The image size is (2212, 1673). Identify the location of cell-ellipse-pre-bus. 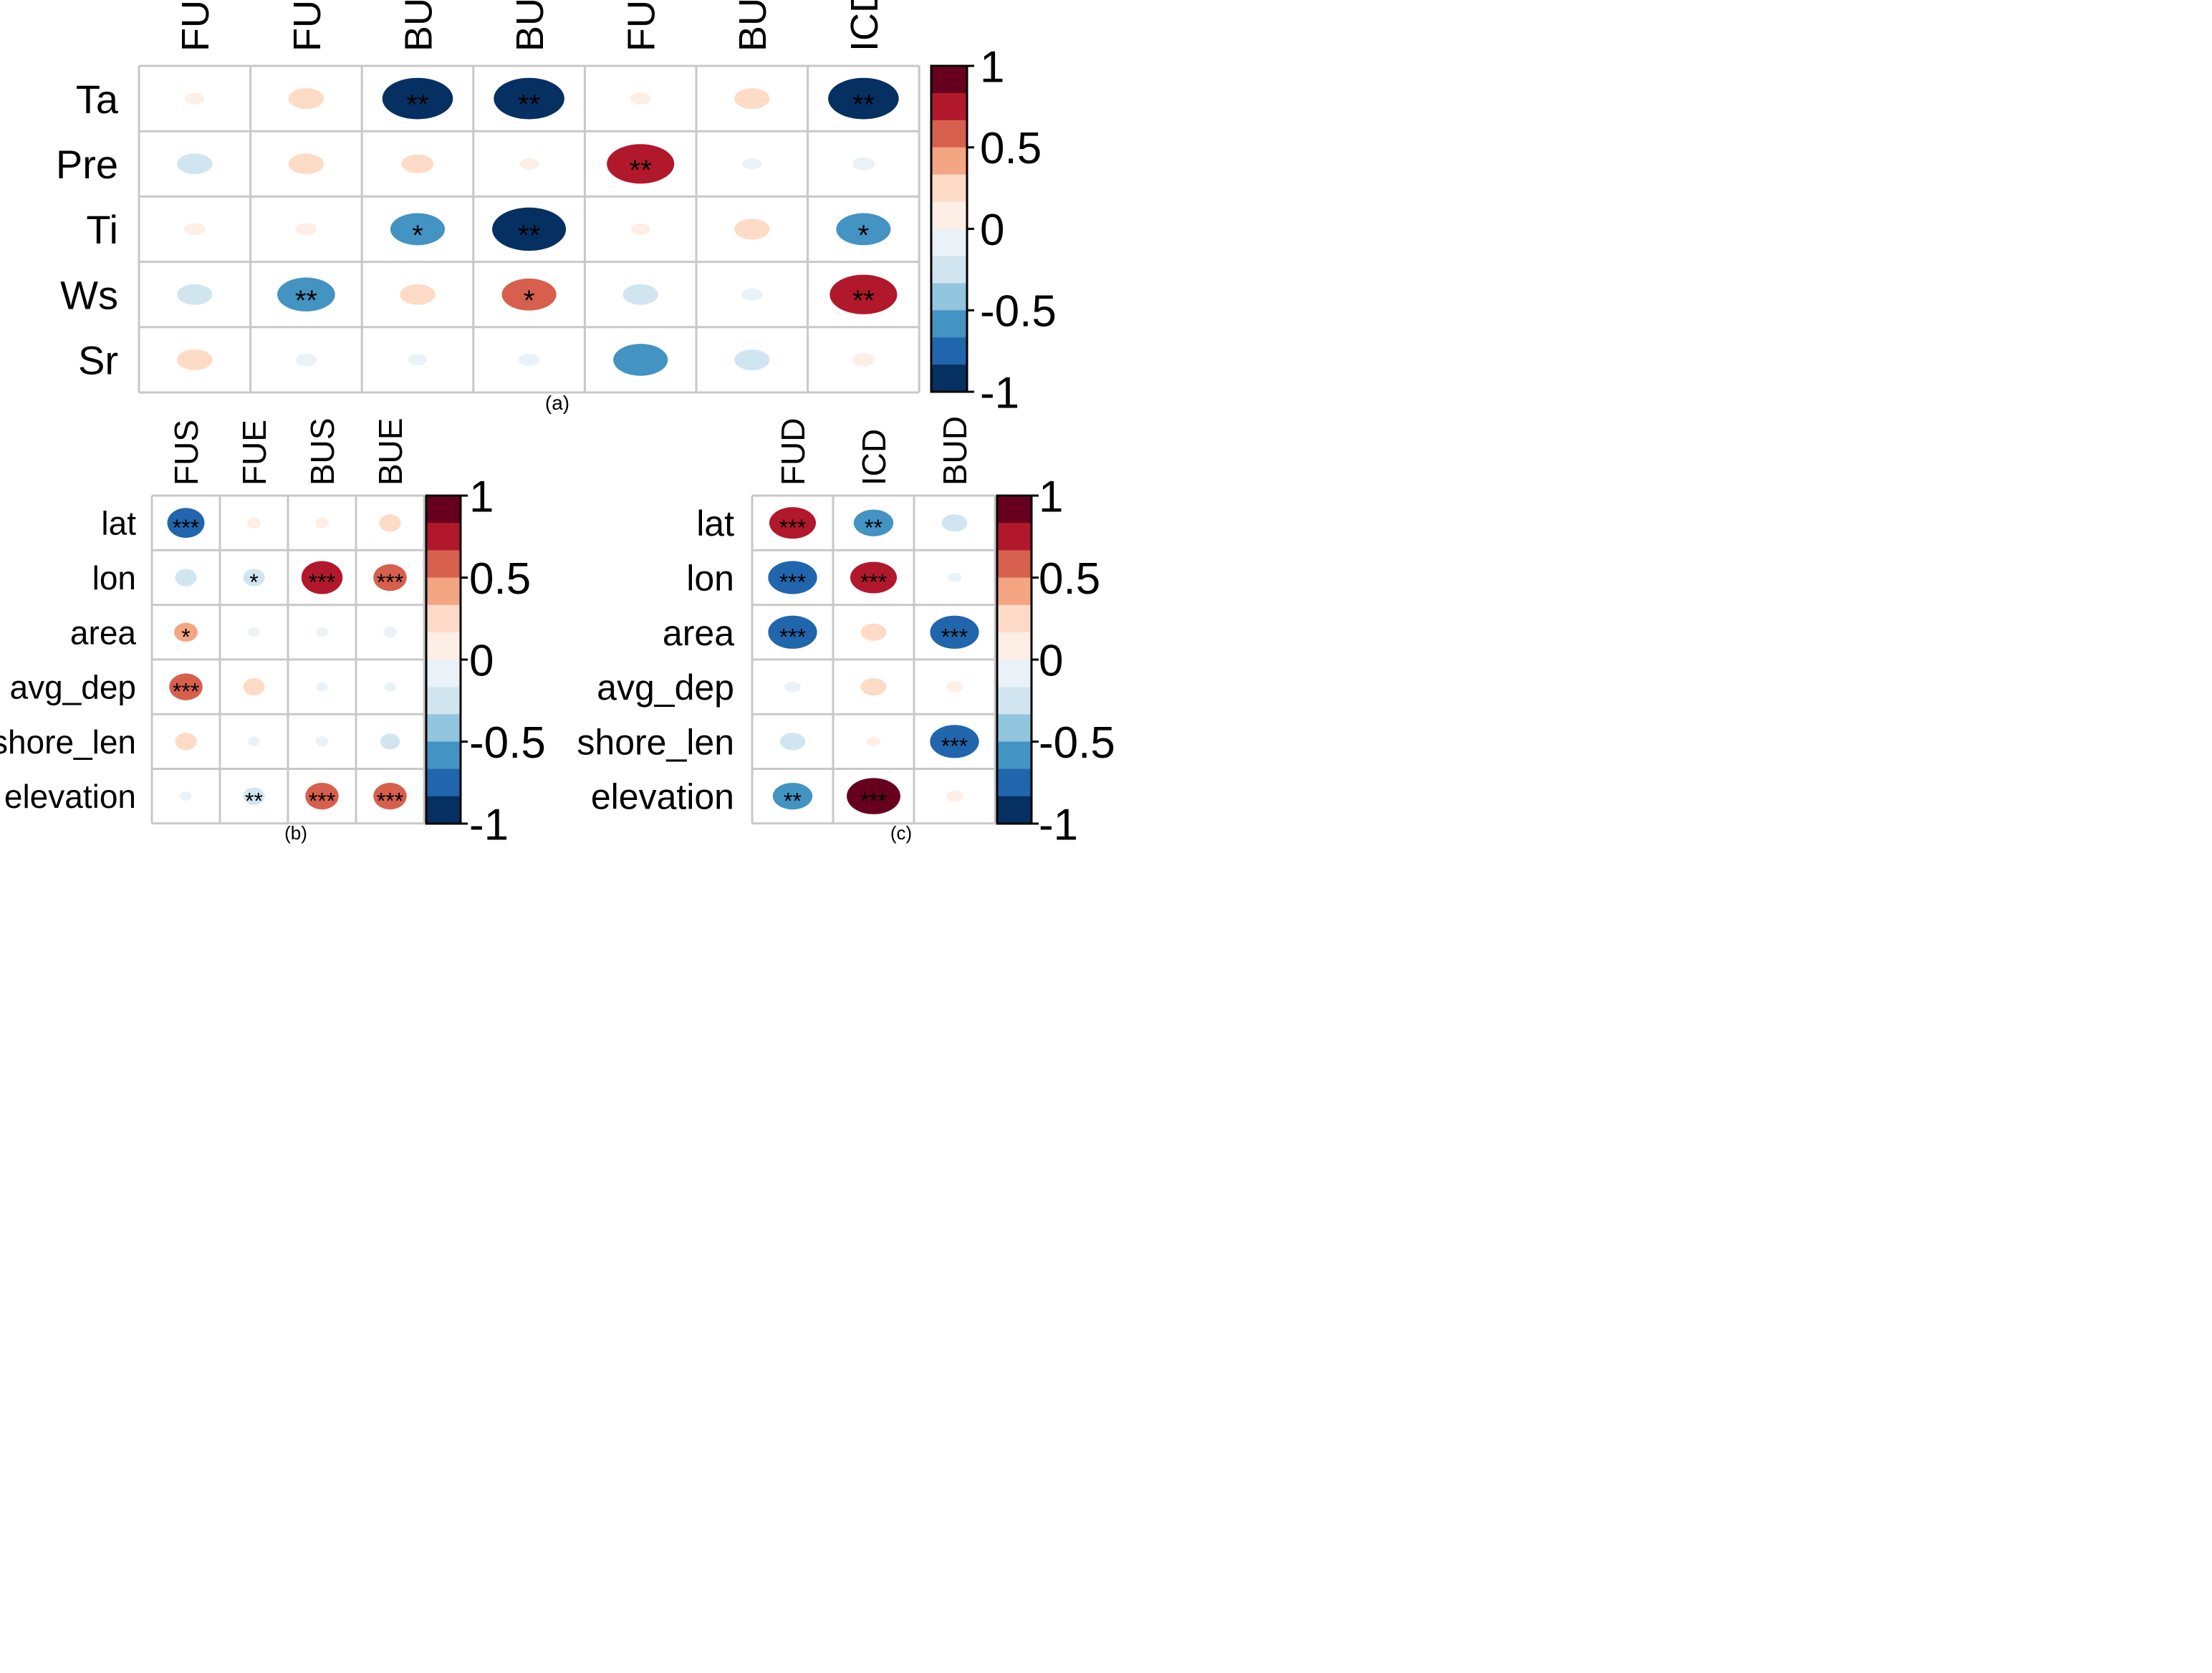
(417, 163).